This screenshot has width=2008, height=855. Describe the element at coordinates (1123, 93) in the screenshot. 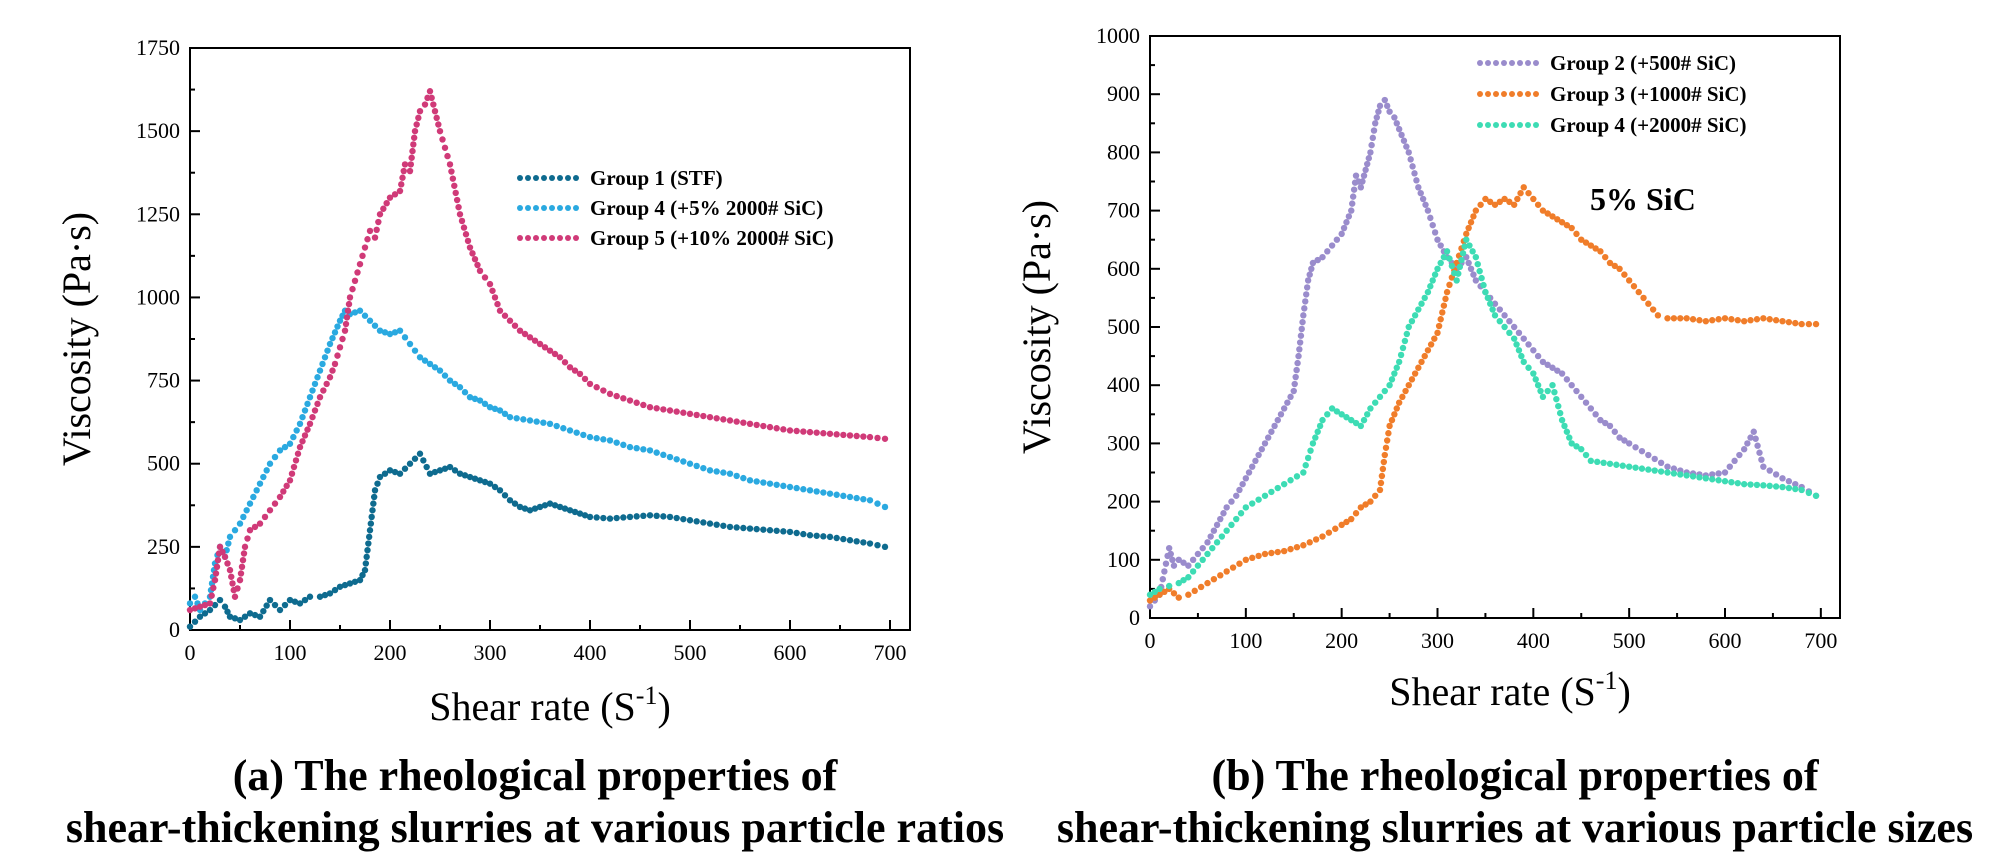

I see `y-tick-label: 900` at that location.